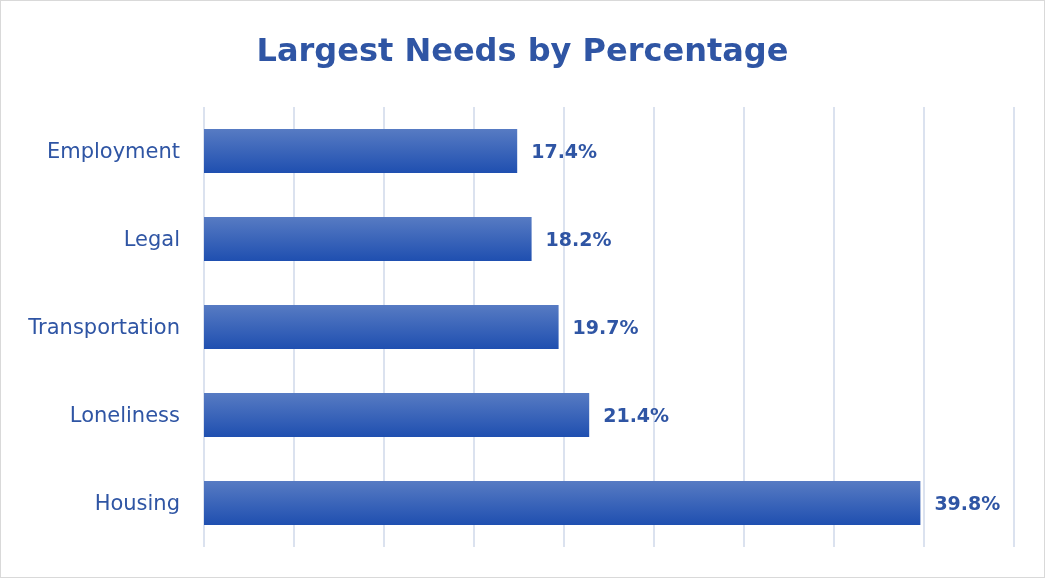 The image size is (1045, 578). What do you see at coordinates (605, 327) in the screenshot?
I see `data-label: 19.7%` at bounding box center [605, 327].